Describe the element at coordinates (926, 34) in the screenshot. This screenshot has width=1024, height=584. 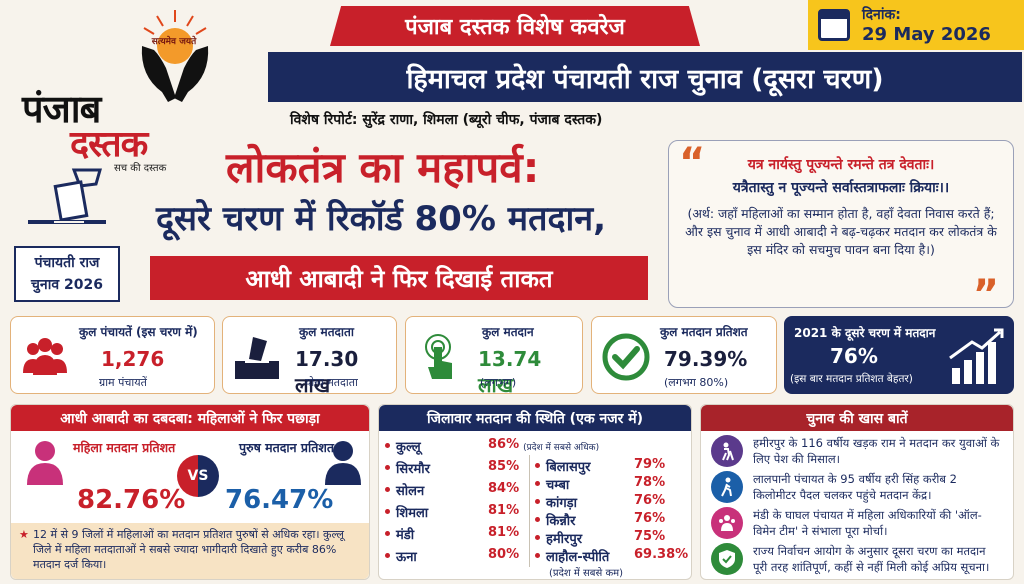
I see `date-value: 29 May 2026` at that location.